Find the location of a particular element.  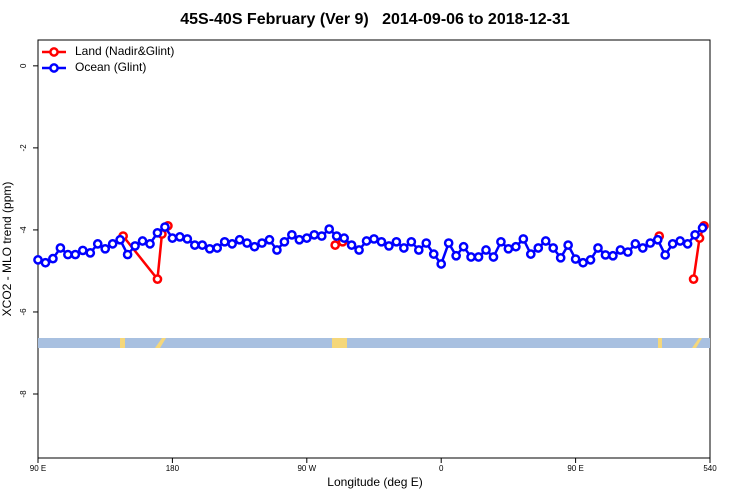

legend-label: Land (Nadir&Glint) is located at coordinates (124, 51).